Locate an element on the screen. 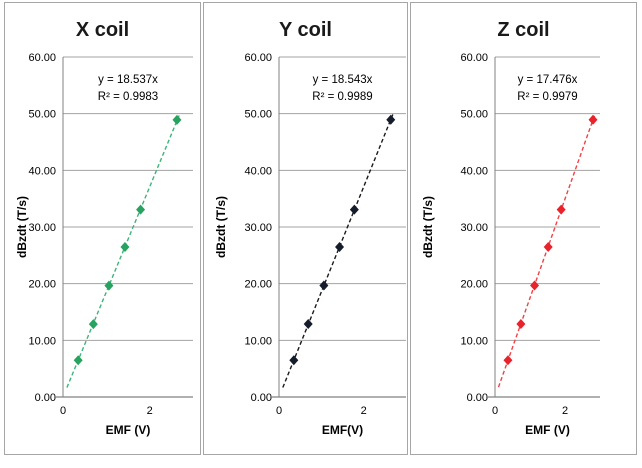  trendline-r-squared: R² = 0.9979 is located at coordinates (547, 97).